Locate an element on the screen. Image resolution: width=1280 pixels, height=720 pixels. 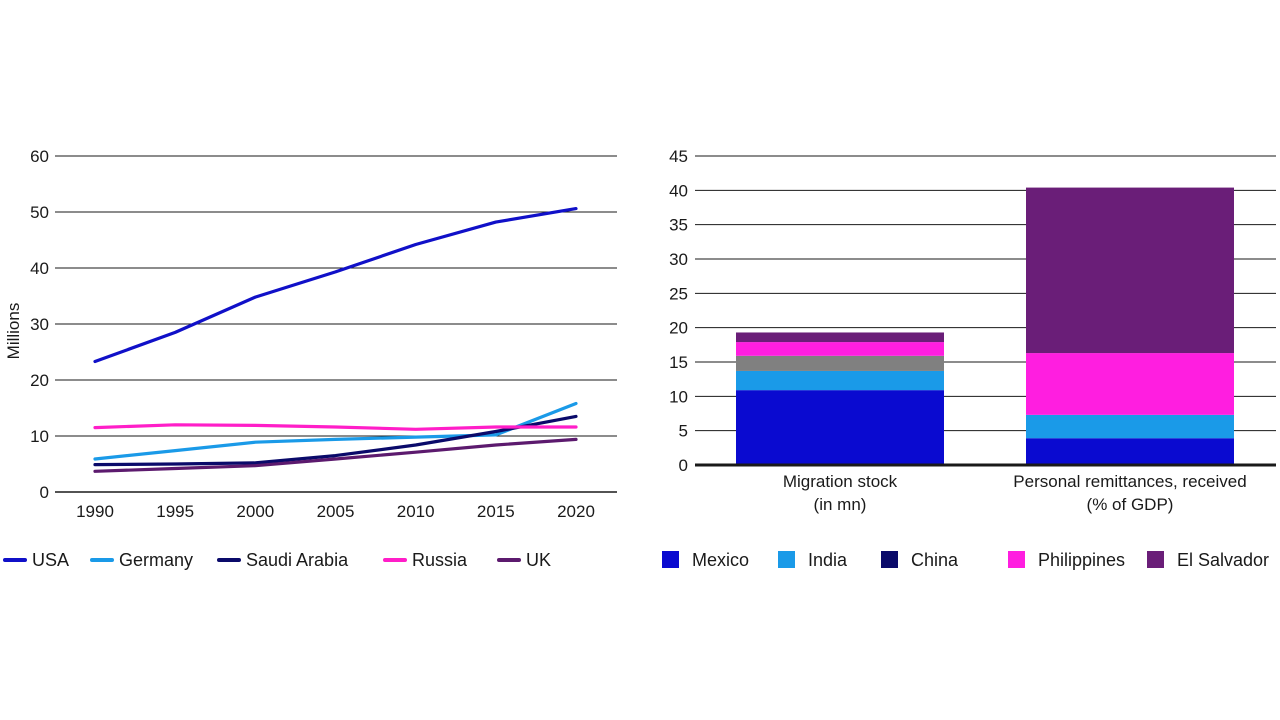
x-tick-label: 1995 is located at coordinates (175, 511).